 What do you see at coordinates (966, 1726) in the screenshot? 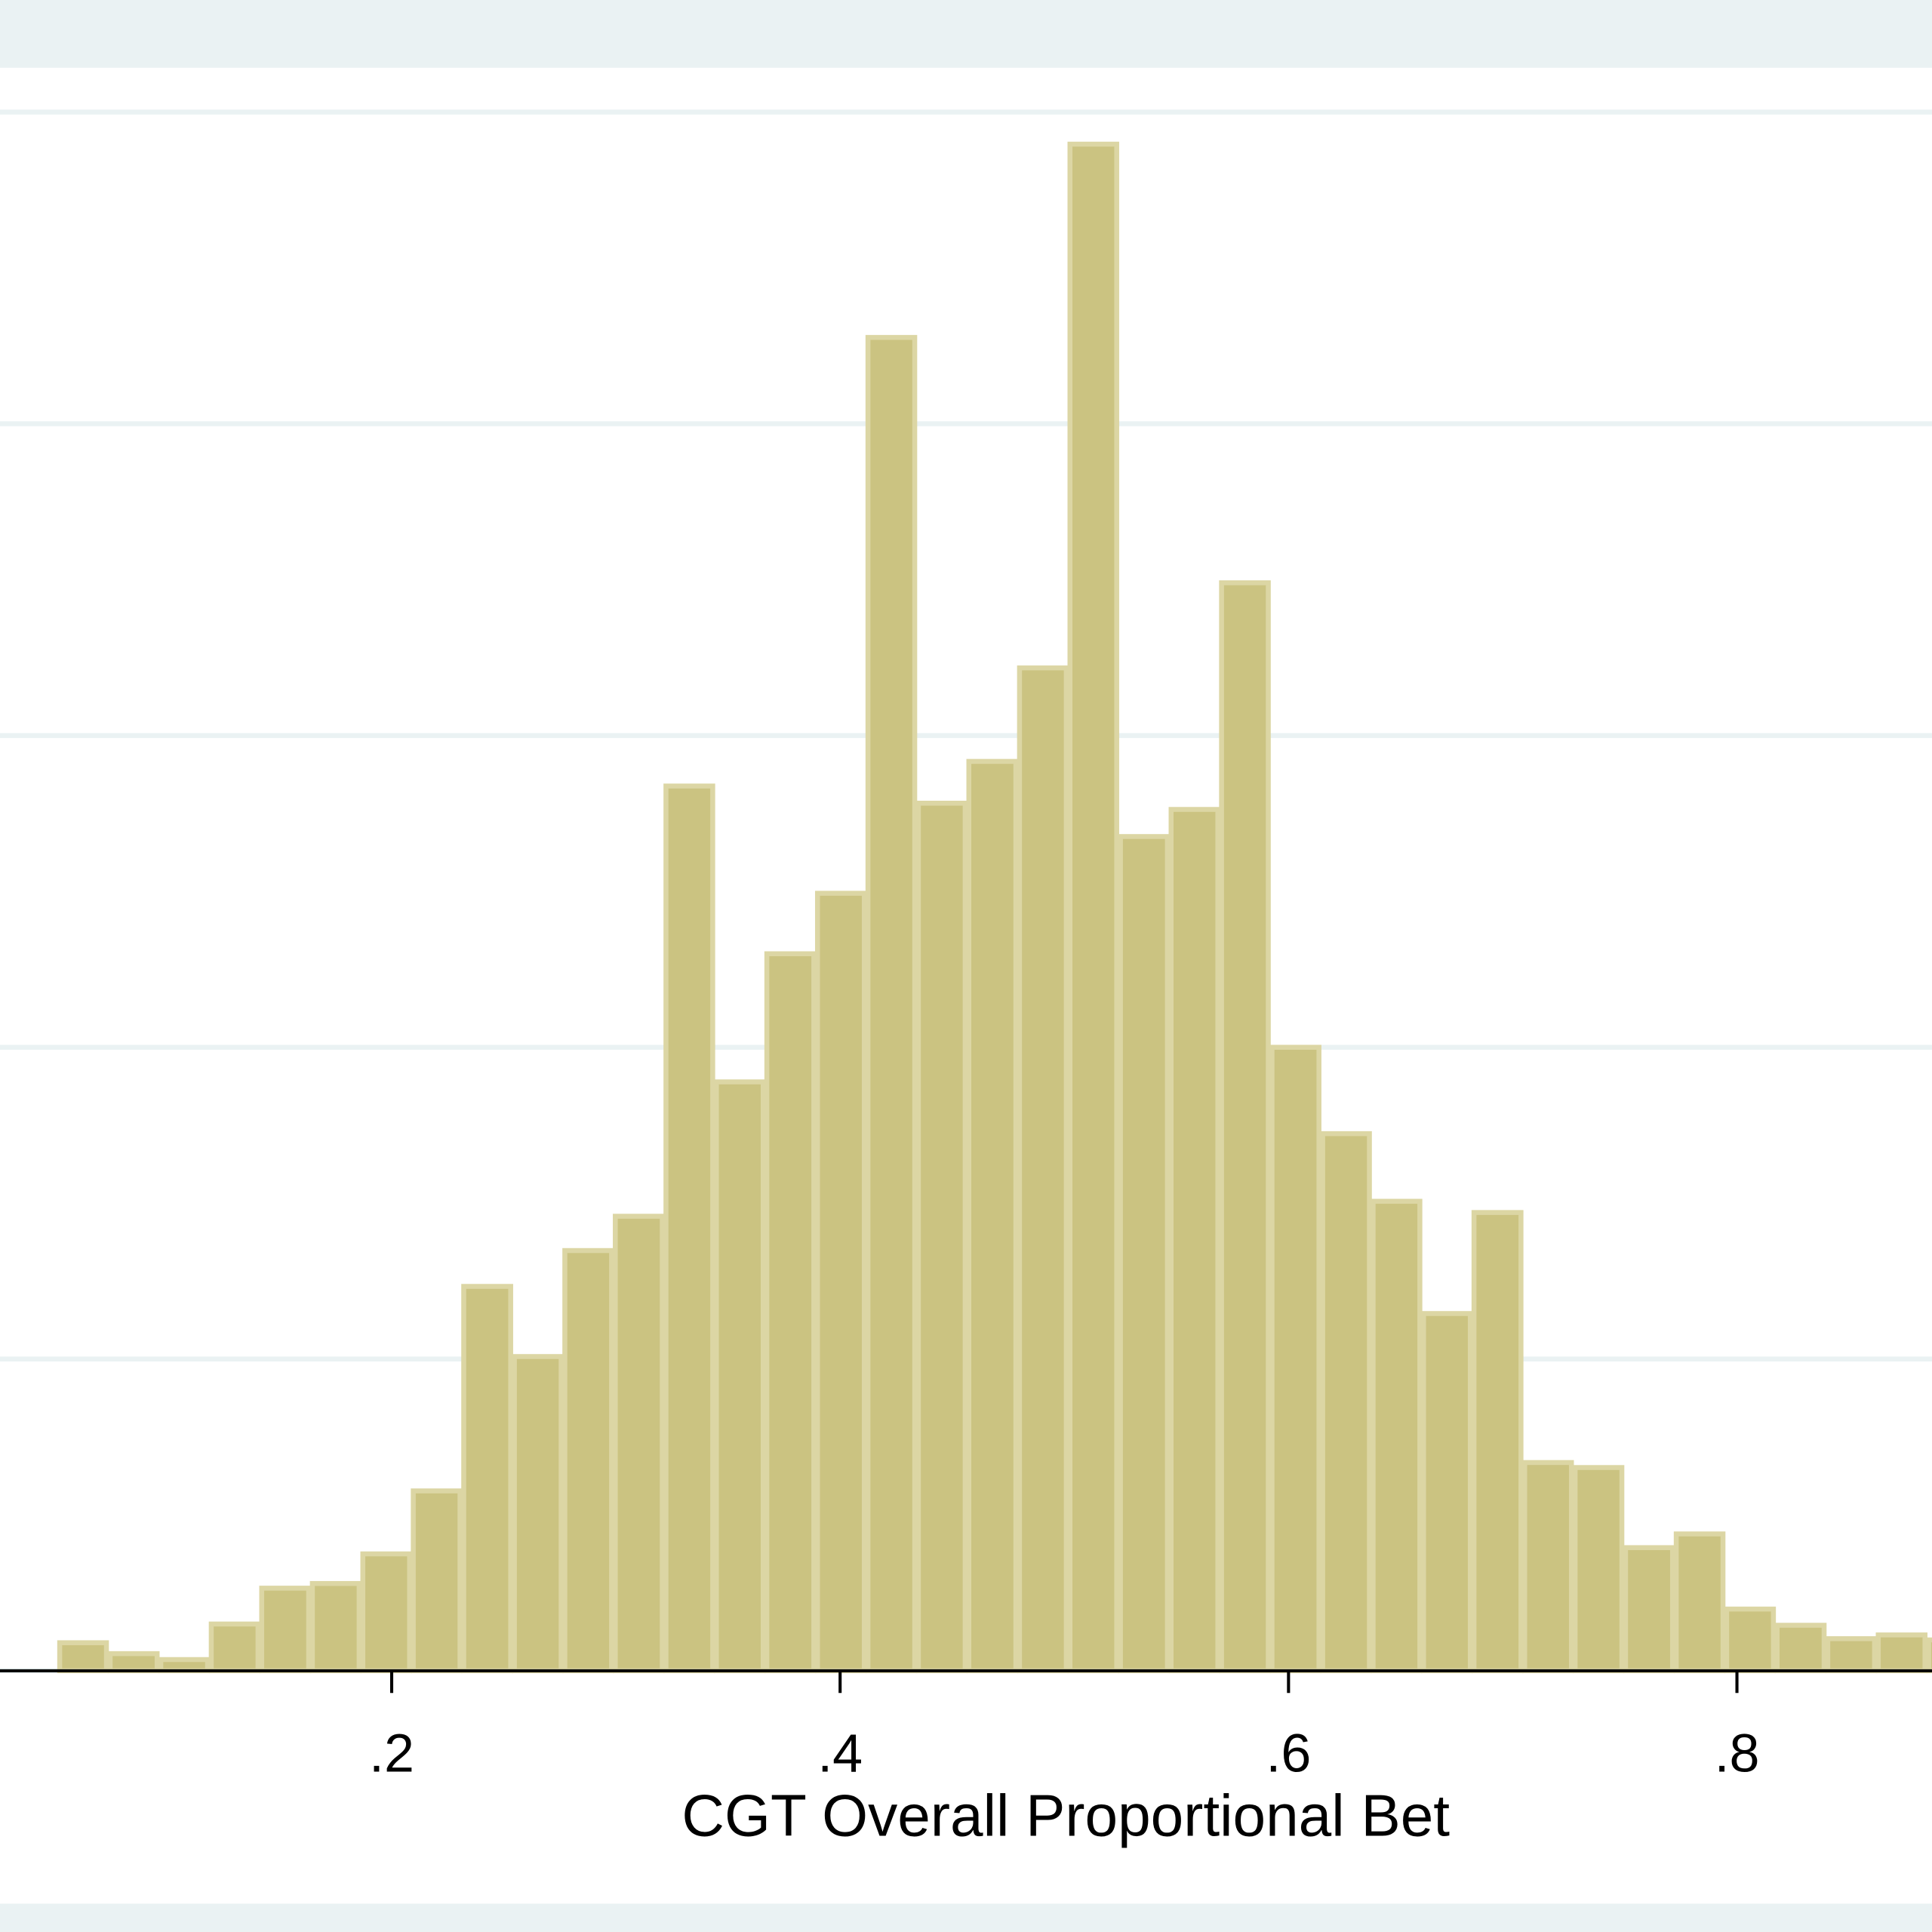
I see `x-axis: .2 .4 .6 .8` at bounding box center [966, 1726].